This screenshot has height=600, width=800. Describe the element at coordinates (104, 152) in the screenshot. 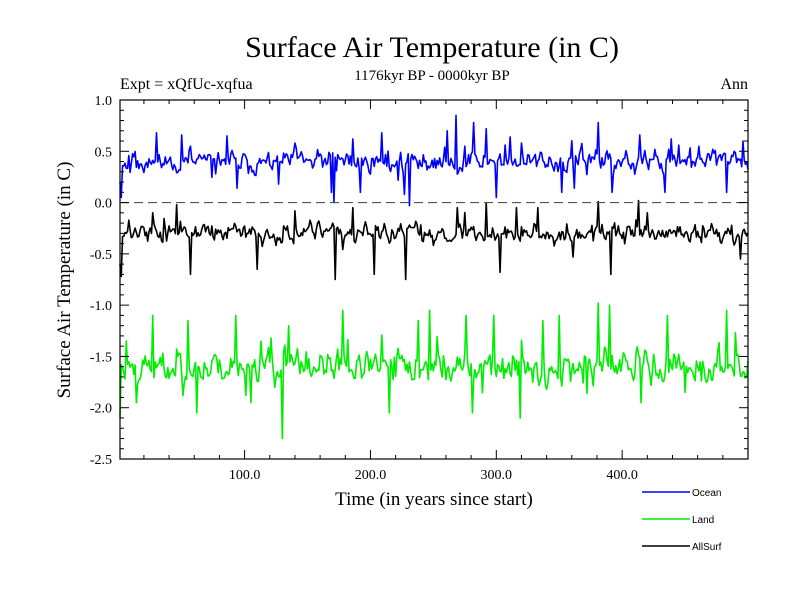

I see `y-tick-label: 0.5` at that location.